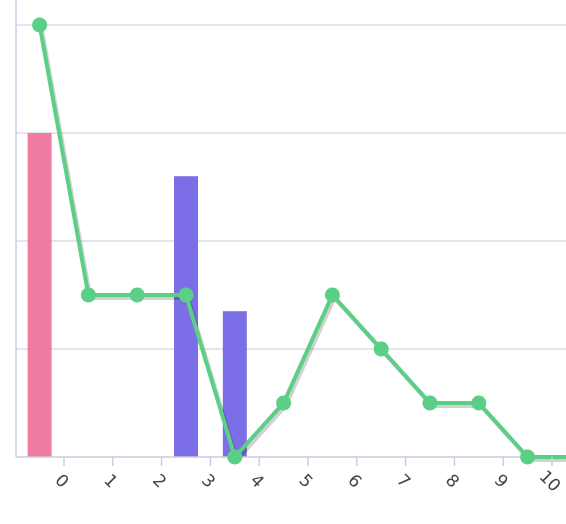  Describe the element at coordinates (549, 481) in the screenshot. I see `x-tick-label-10: 10` at that location.